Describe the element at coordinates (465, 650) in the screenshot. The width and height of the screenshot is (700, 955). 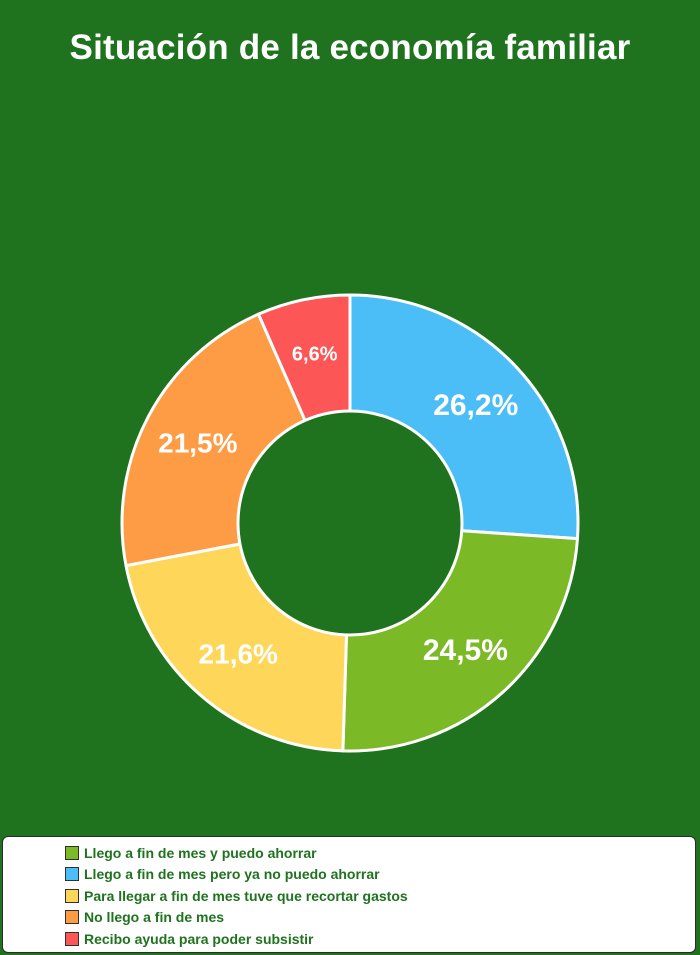
I see `slice-value-label: 24,5%` at that location.